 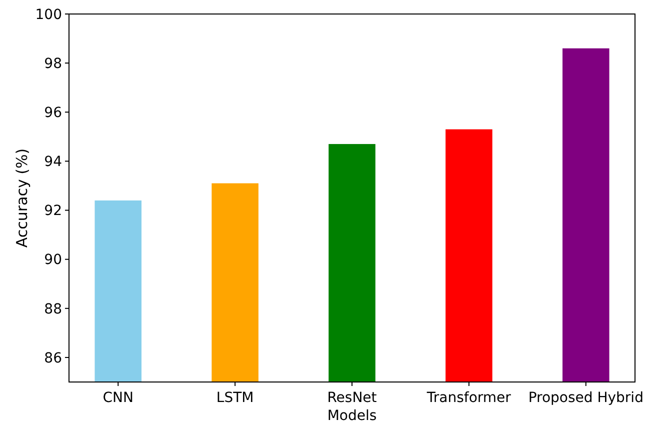 What do you see at coordinates (53, 162) in the screenshot?
I see `y-tick-label: 94` at bounding box center [53, 162].